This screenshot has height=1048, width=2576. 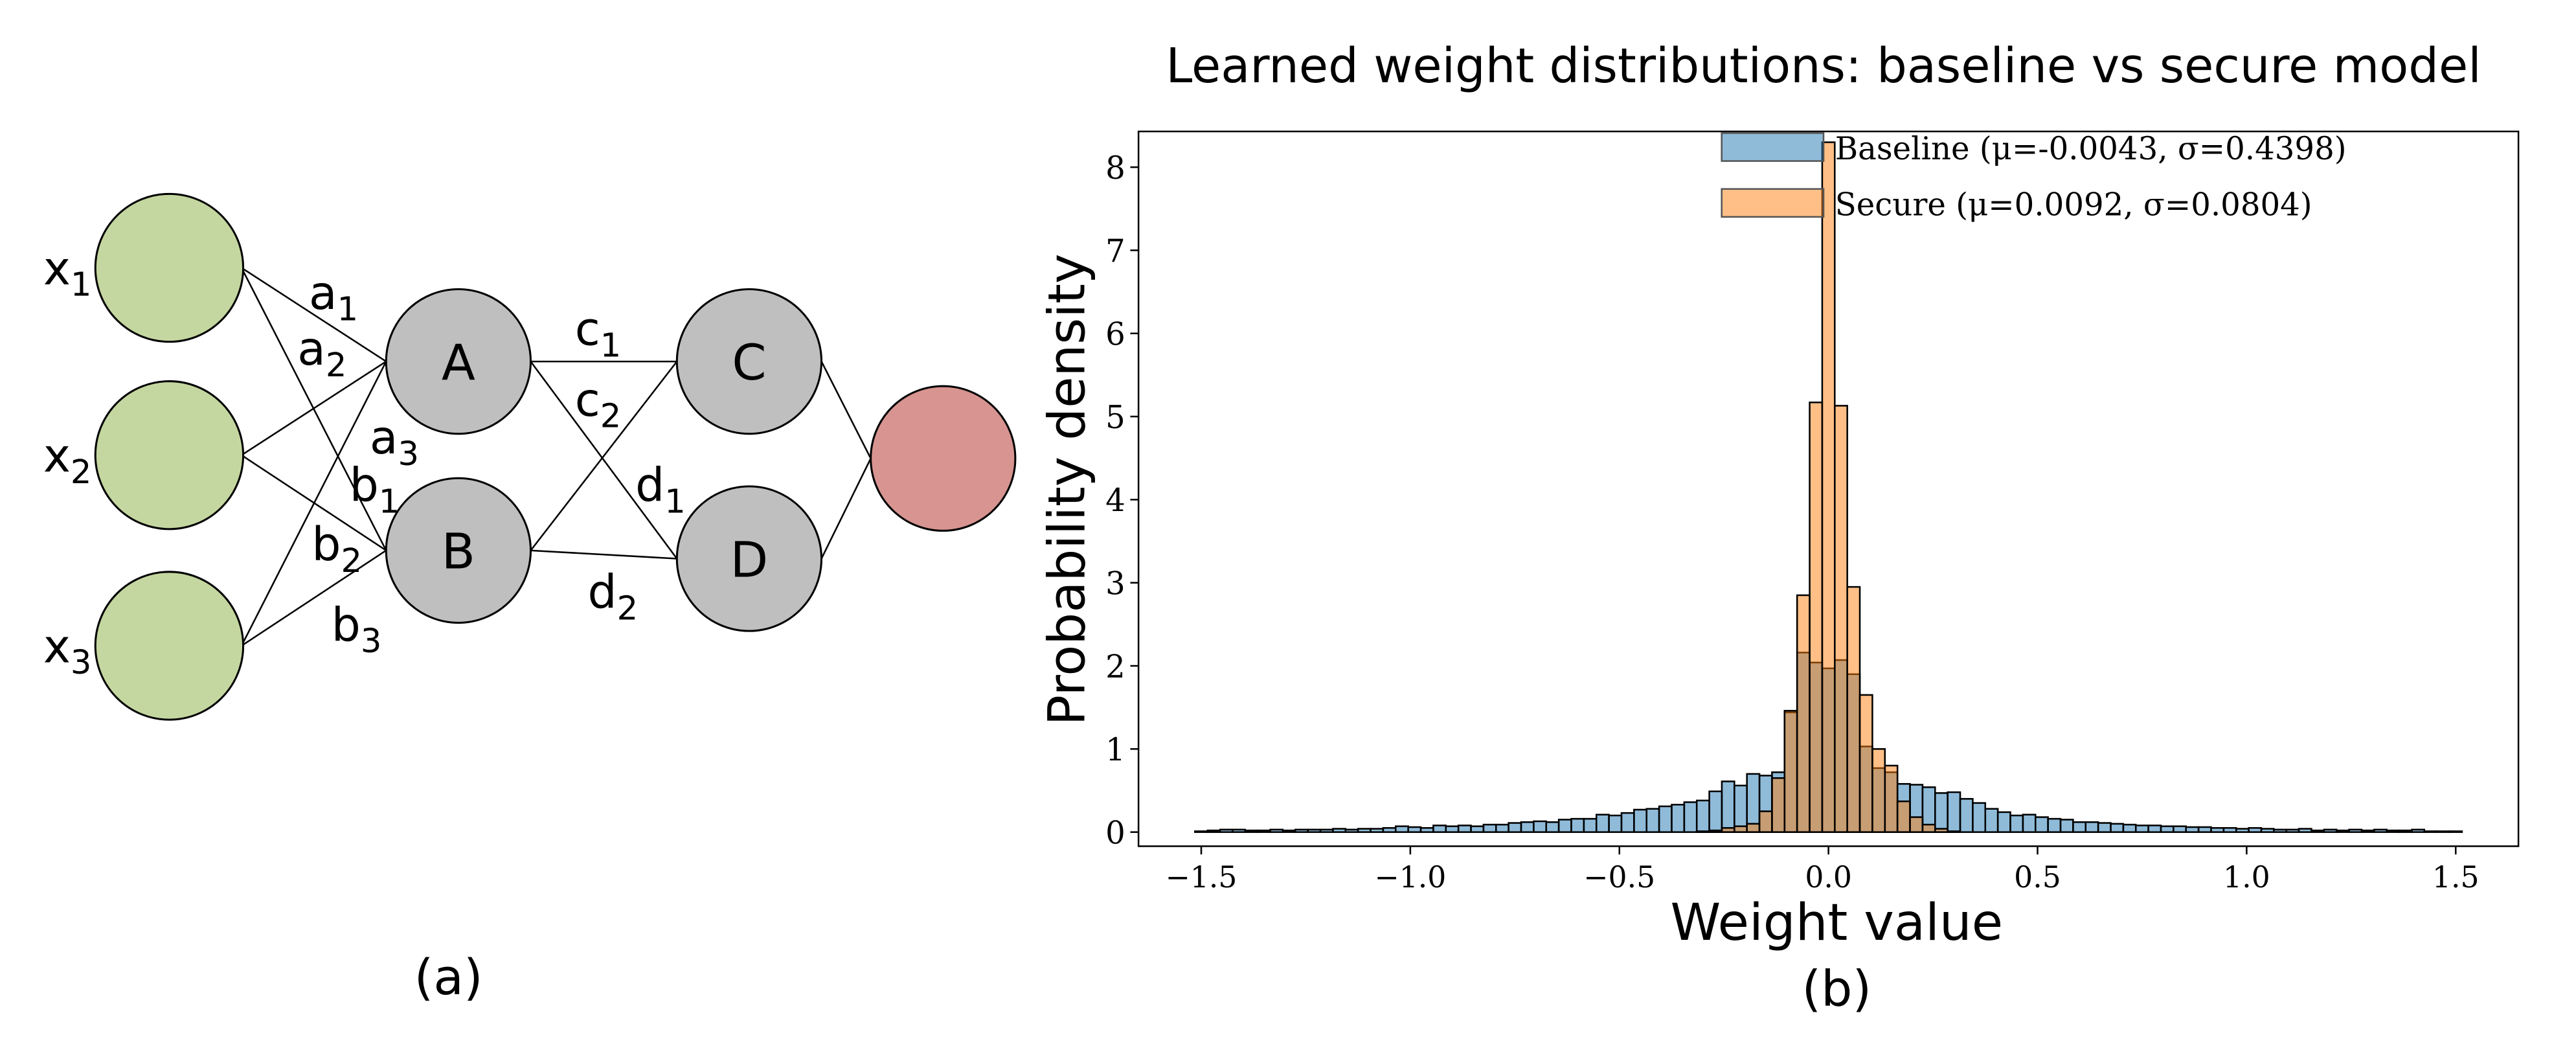 What do you see at coordinates (323, 293) in the screenshot?
I see `weight-label-a1-main: a` at bounding box center [323, 293].